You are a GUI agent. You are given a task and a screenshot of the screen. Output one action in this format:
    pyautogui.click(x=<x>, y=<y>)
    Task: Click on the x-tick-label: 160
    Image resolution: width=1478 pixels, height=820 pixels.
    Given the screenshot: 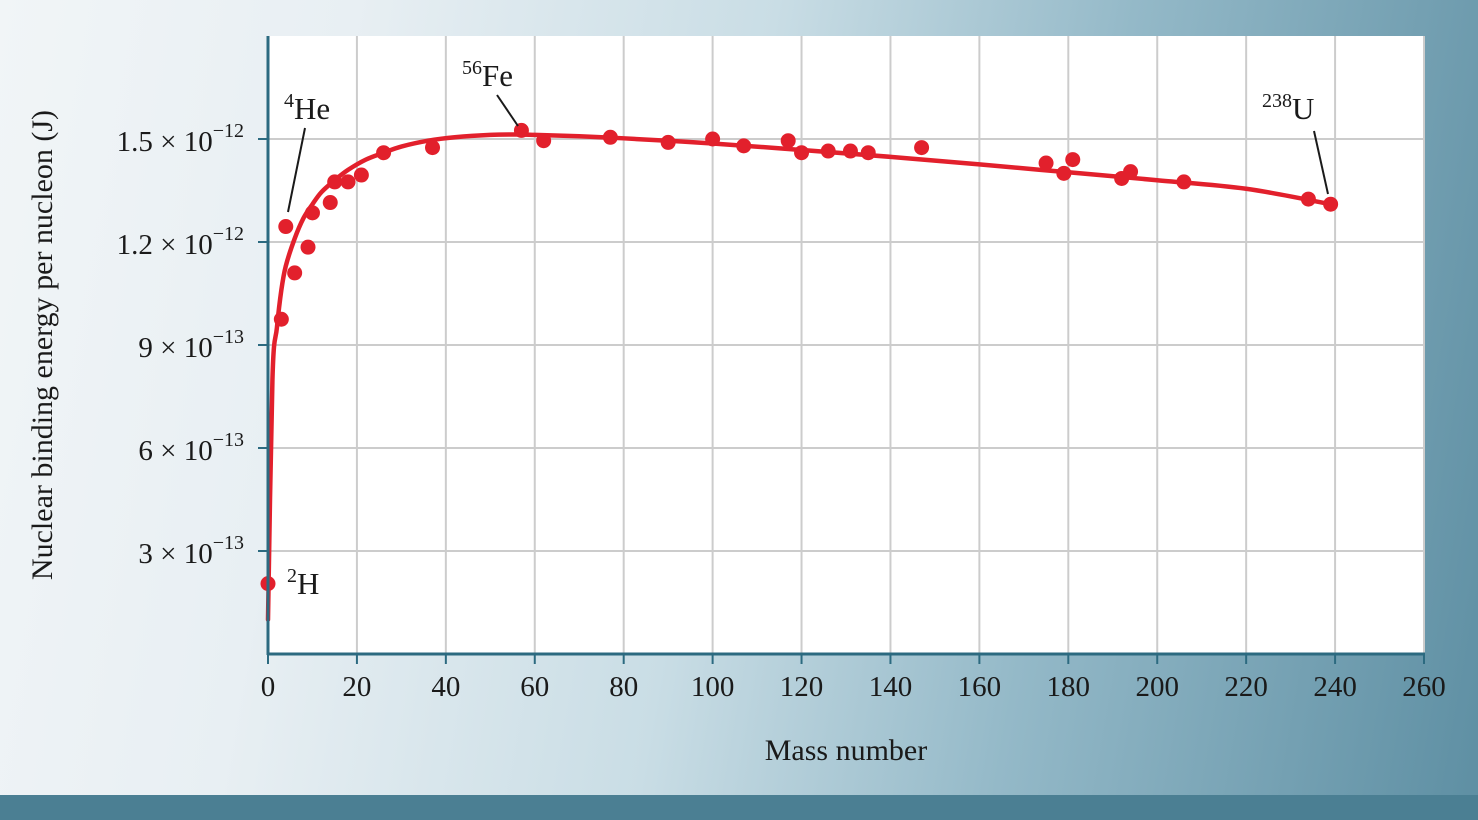 What is the action you would take?
    pyautogui.click(x=980, y=687)
    